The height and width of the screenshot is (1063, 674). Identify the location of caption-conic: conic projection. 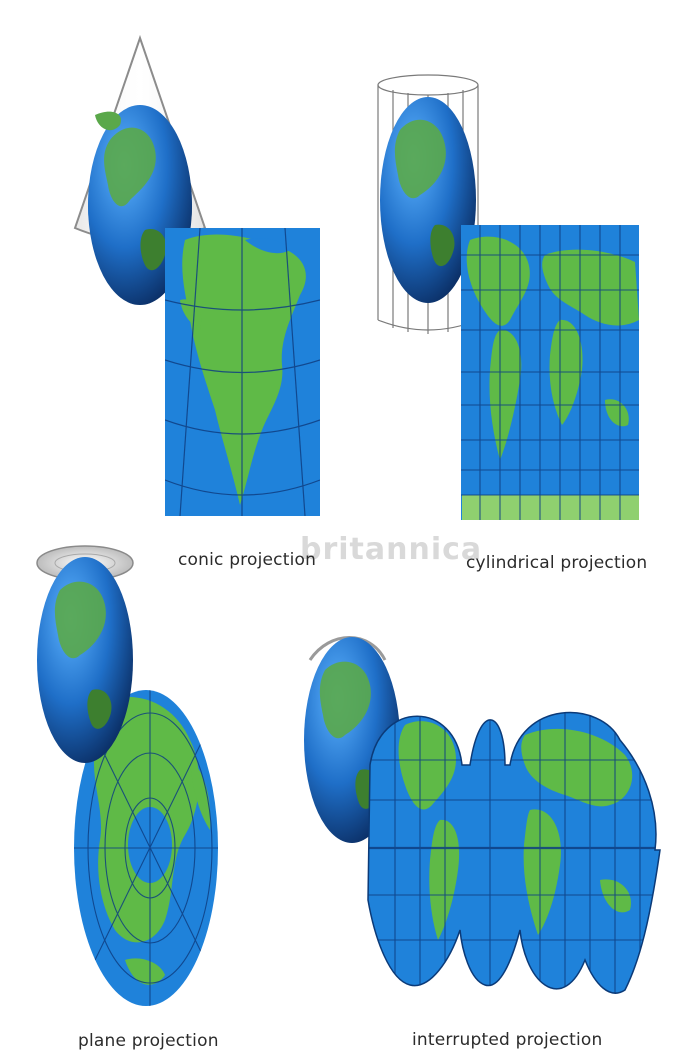
(247, 560).